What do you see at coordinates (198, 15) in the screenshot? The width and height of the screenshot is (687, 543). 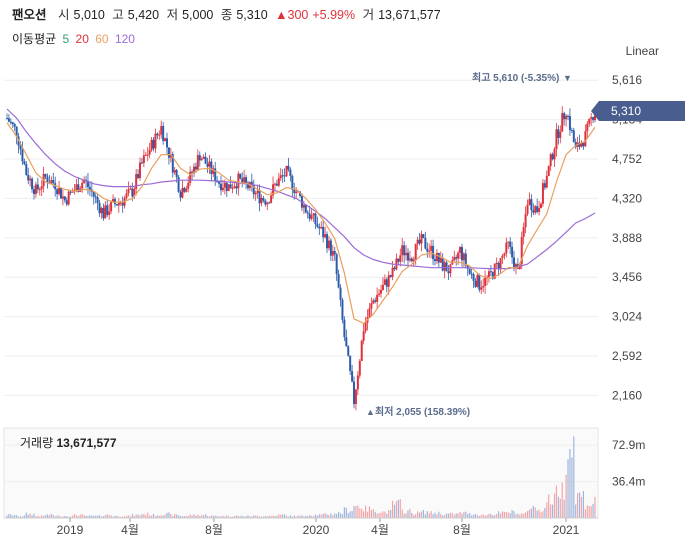 I see `low-value: 5,000` at bounding box center [198, 15].